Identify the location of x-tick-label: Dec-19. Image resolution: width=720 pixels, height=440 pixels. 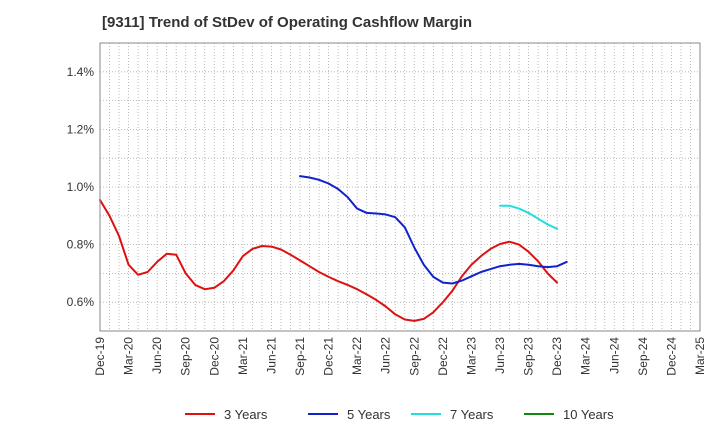
(100, 356).